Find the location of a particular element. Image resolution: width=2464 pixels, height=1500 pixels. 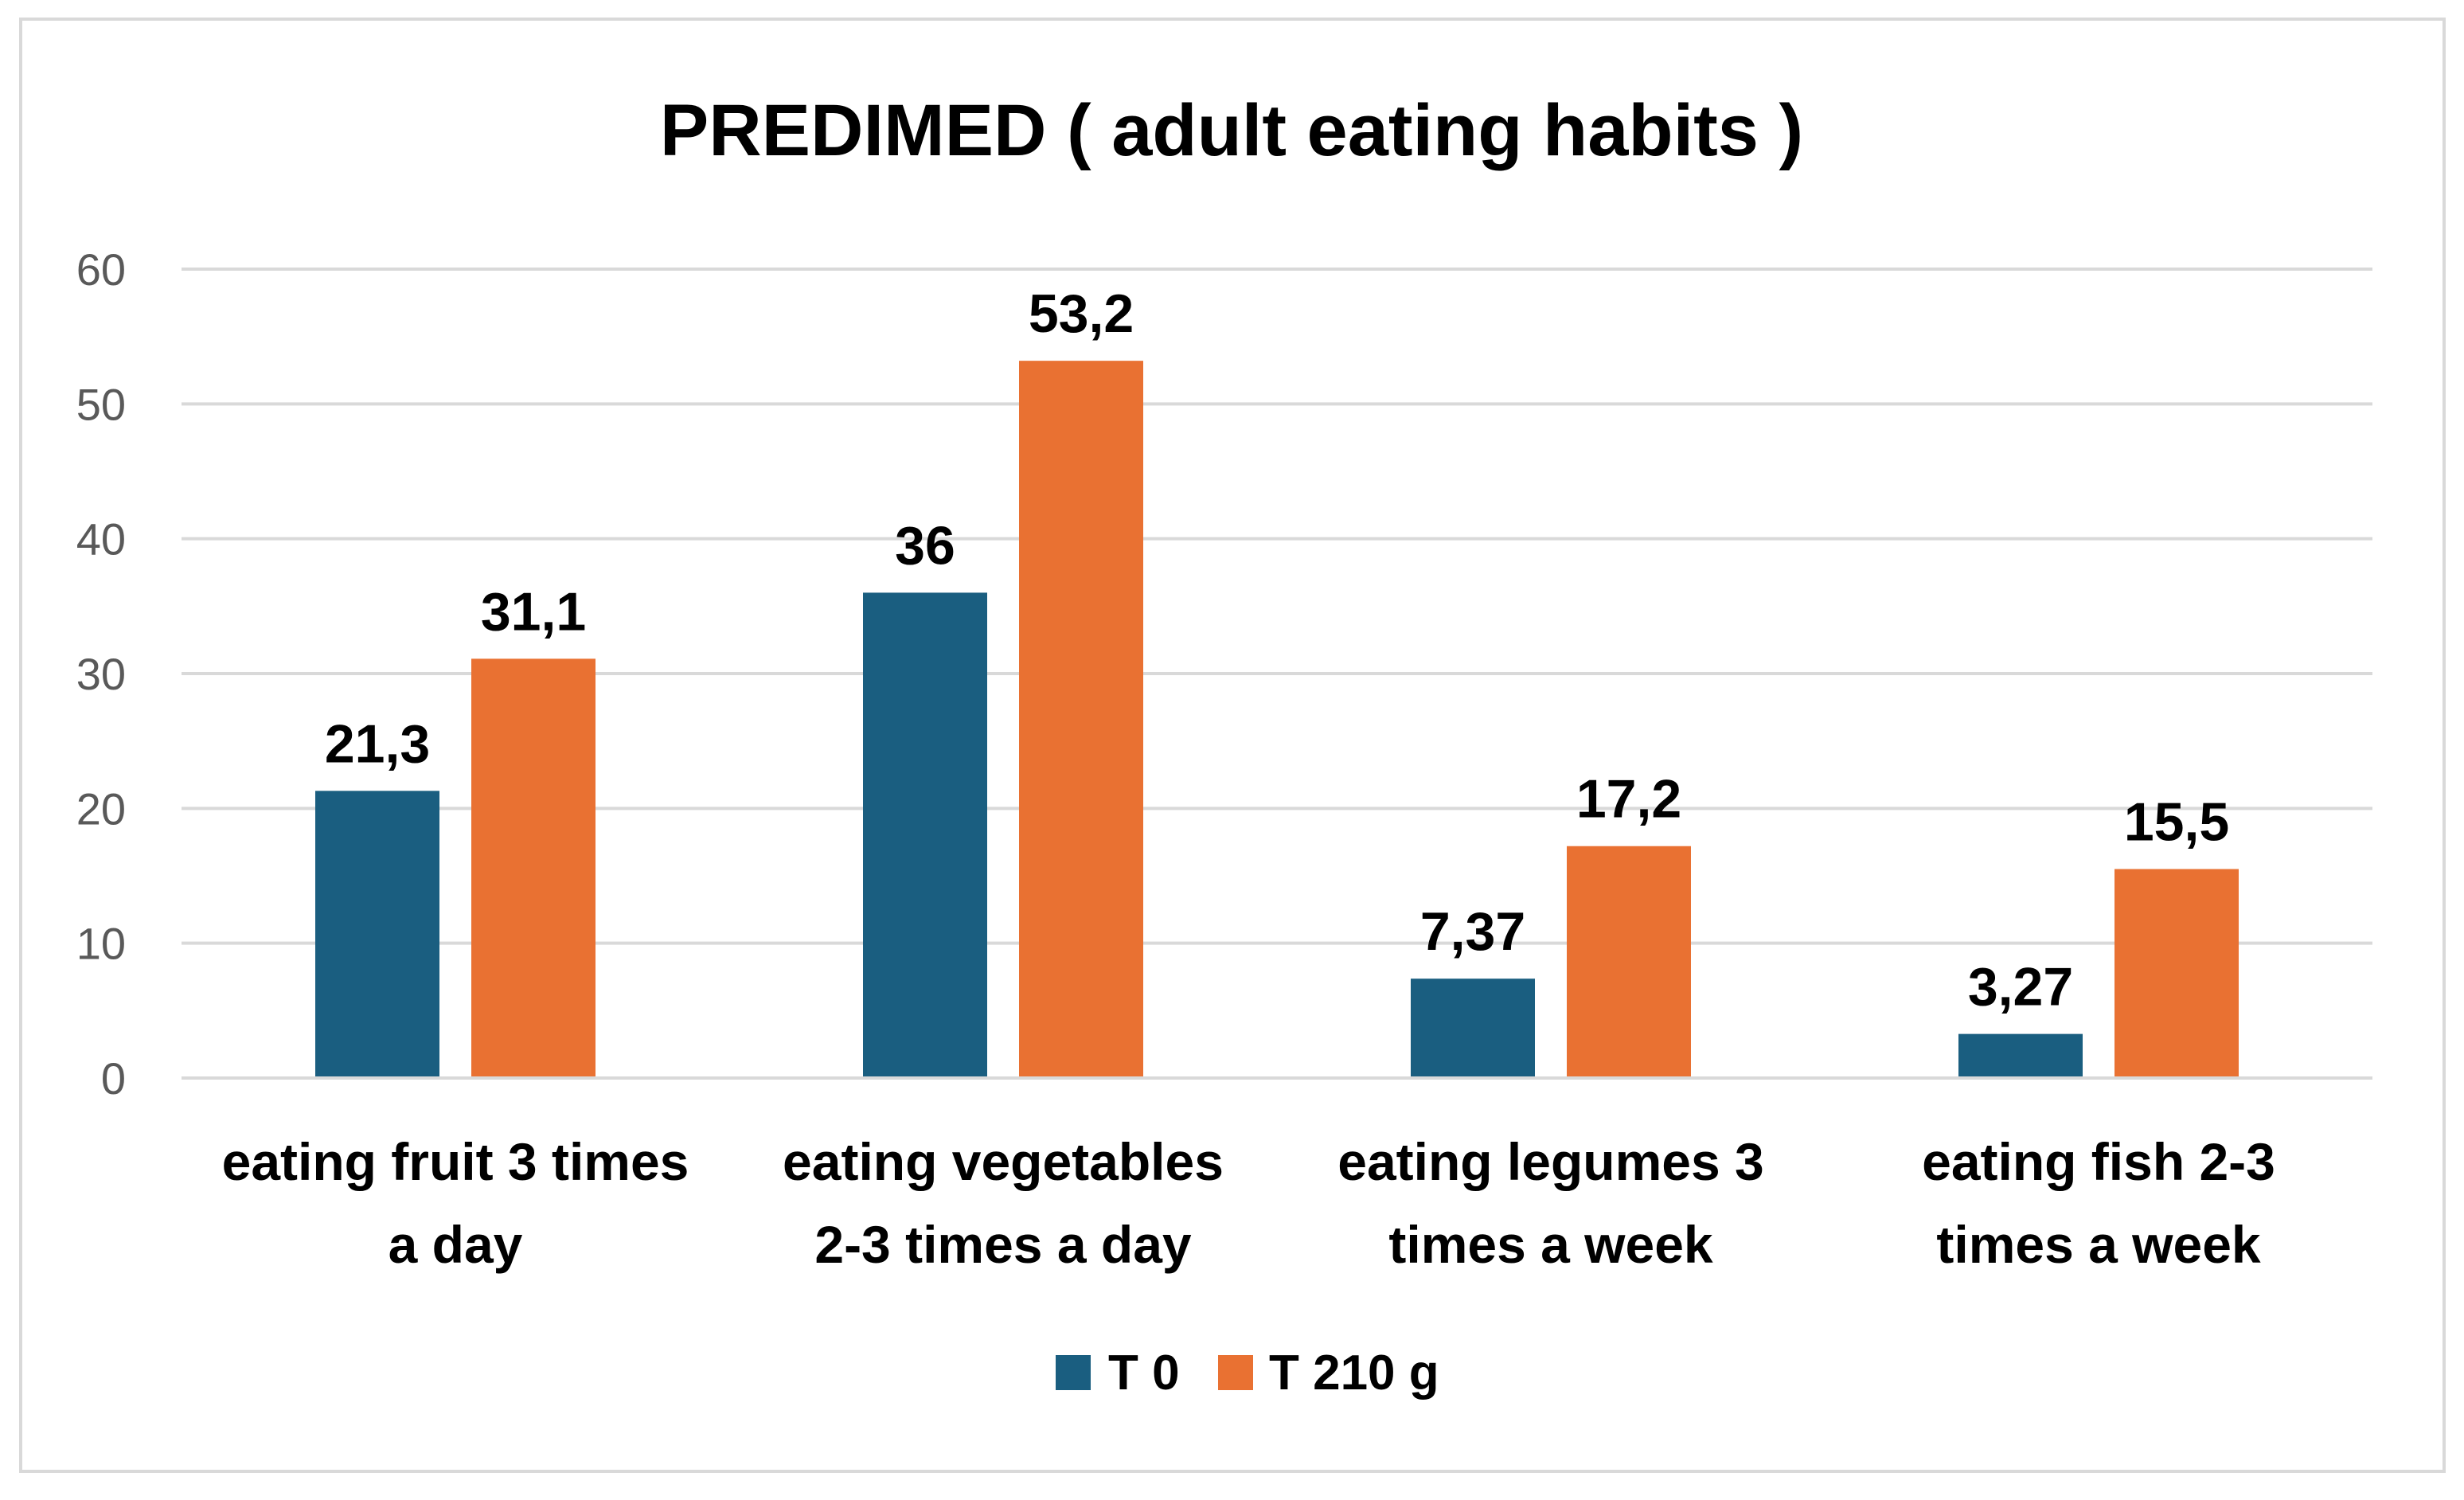

data-label: 15,5 is located at coordinates (2176, 822).